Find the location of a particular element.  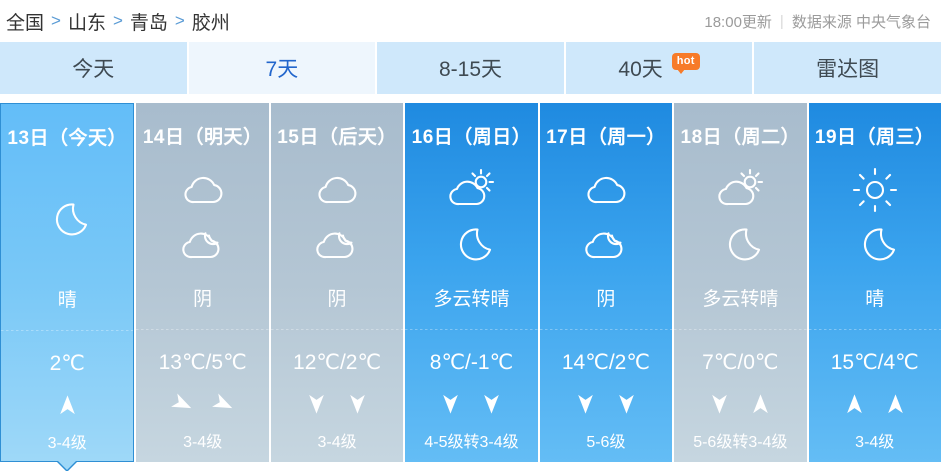

tab-label: 8-15天 is located at coordinates (470, 69).